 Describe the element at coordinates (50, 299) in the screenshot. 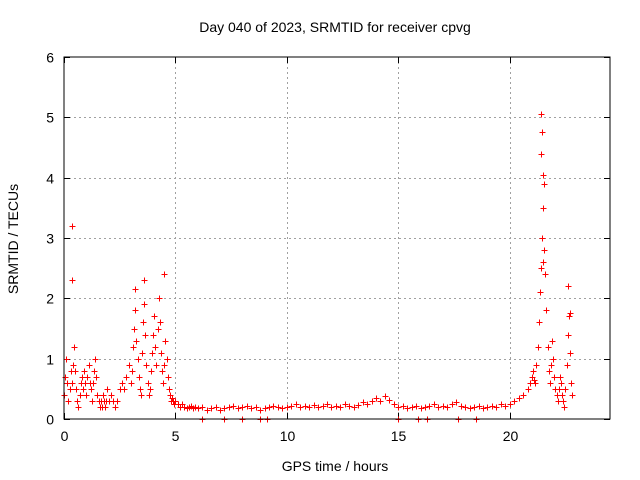

I see `y-tick-label: 2` at that location.